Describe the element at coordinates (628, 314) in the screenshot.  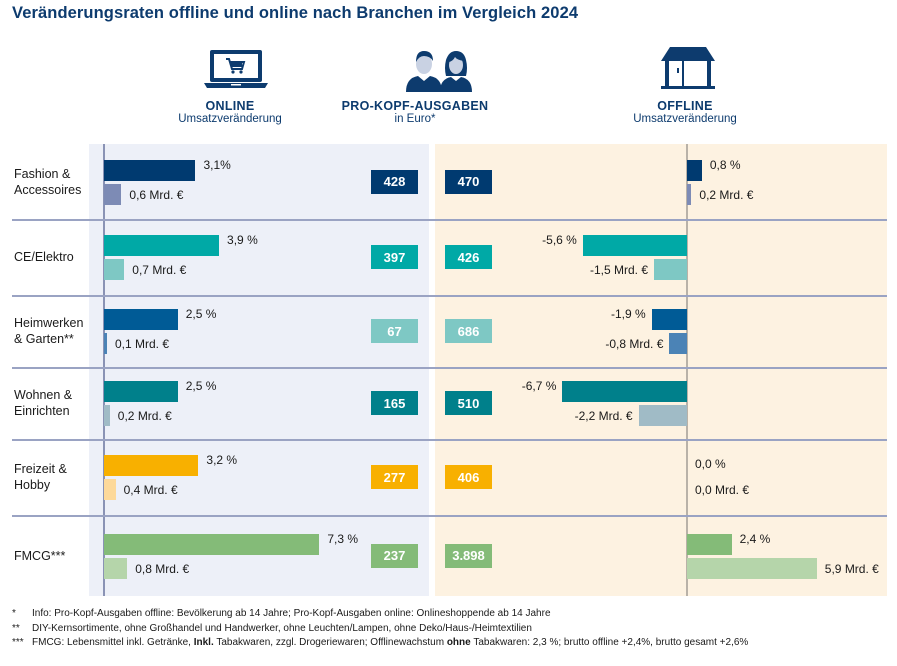
I see `offline-percent-label: -1,9 %` at that location.